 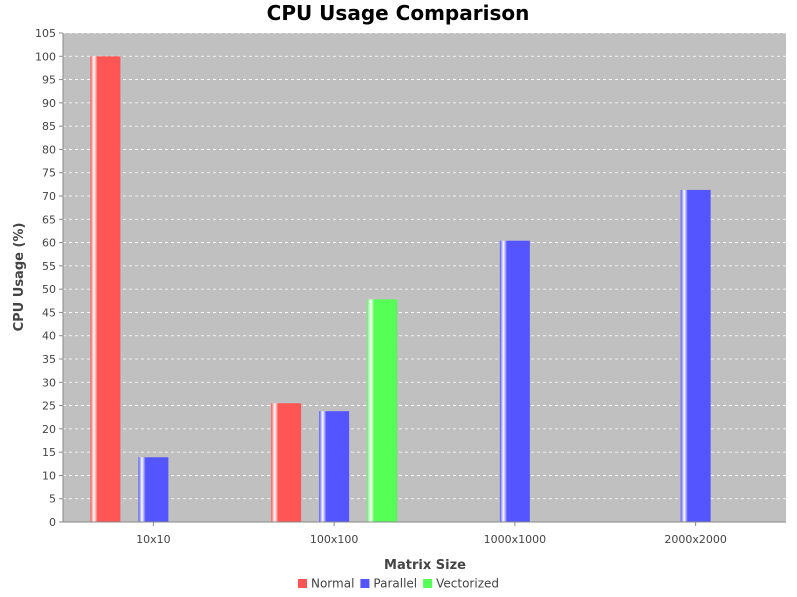 I want to click on y-tick-label: 70, so click(x=49, y=196).